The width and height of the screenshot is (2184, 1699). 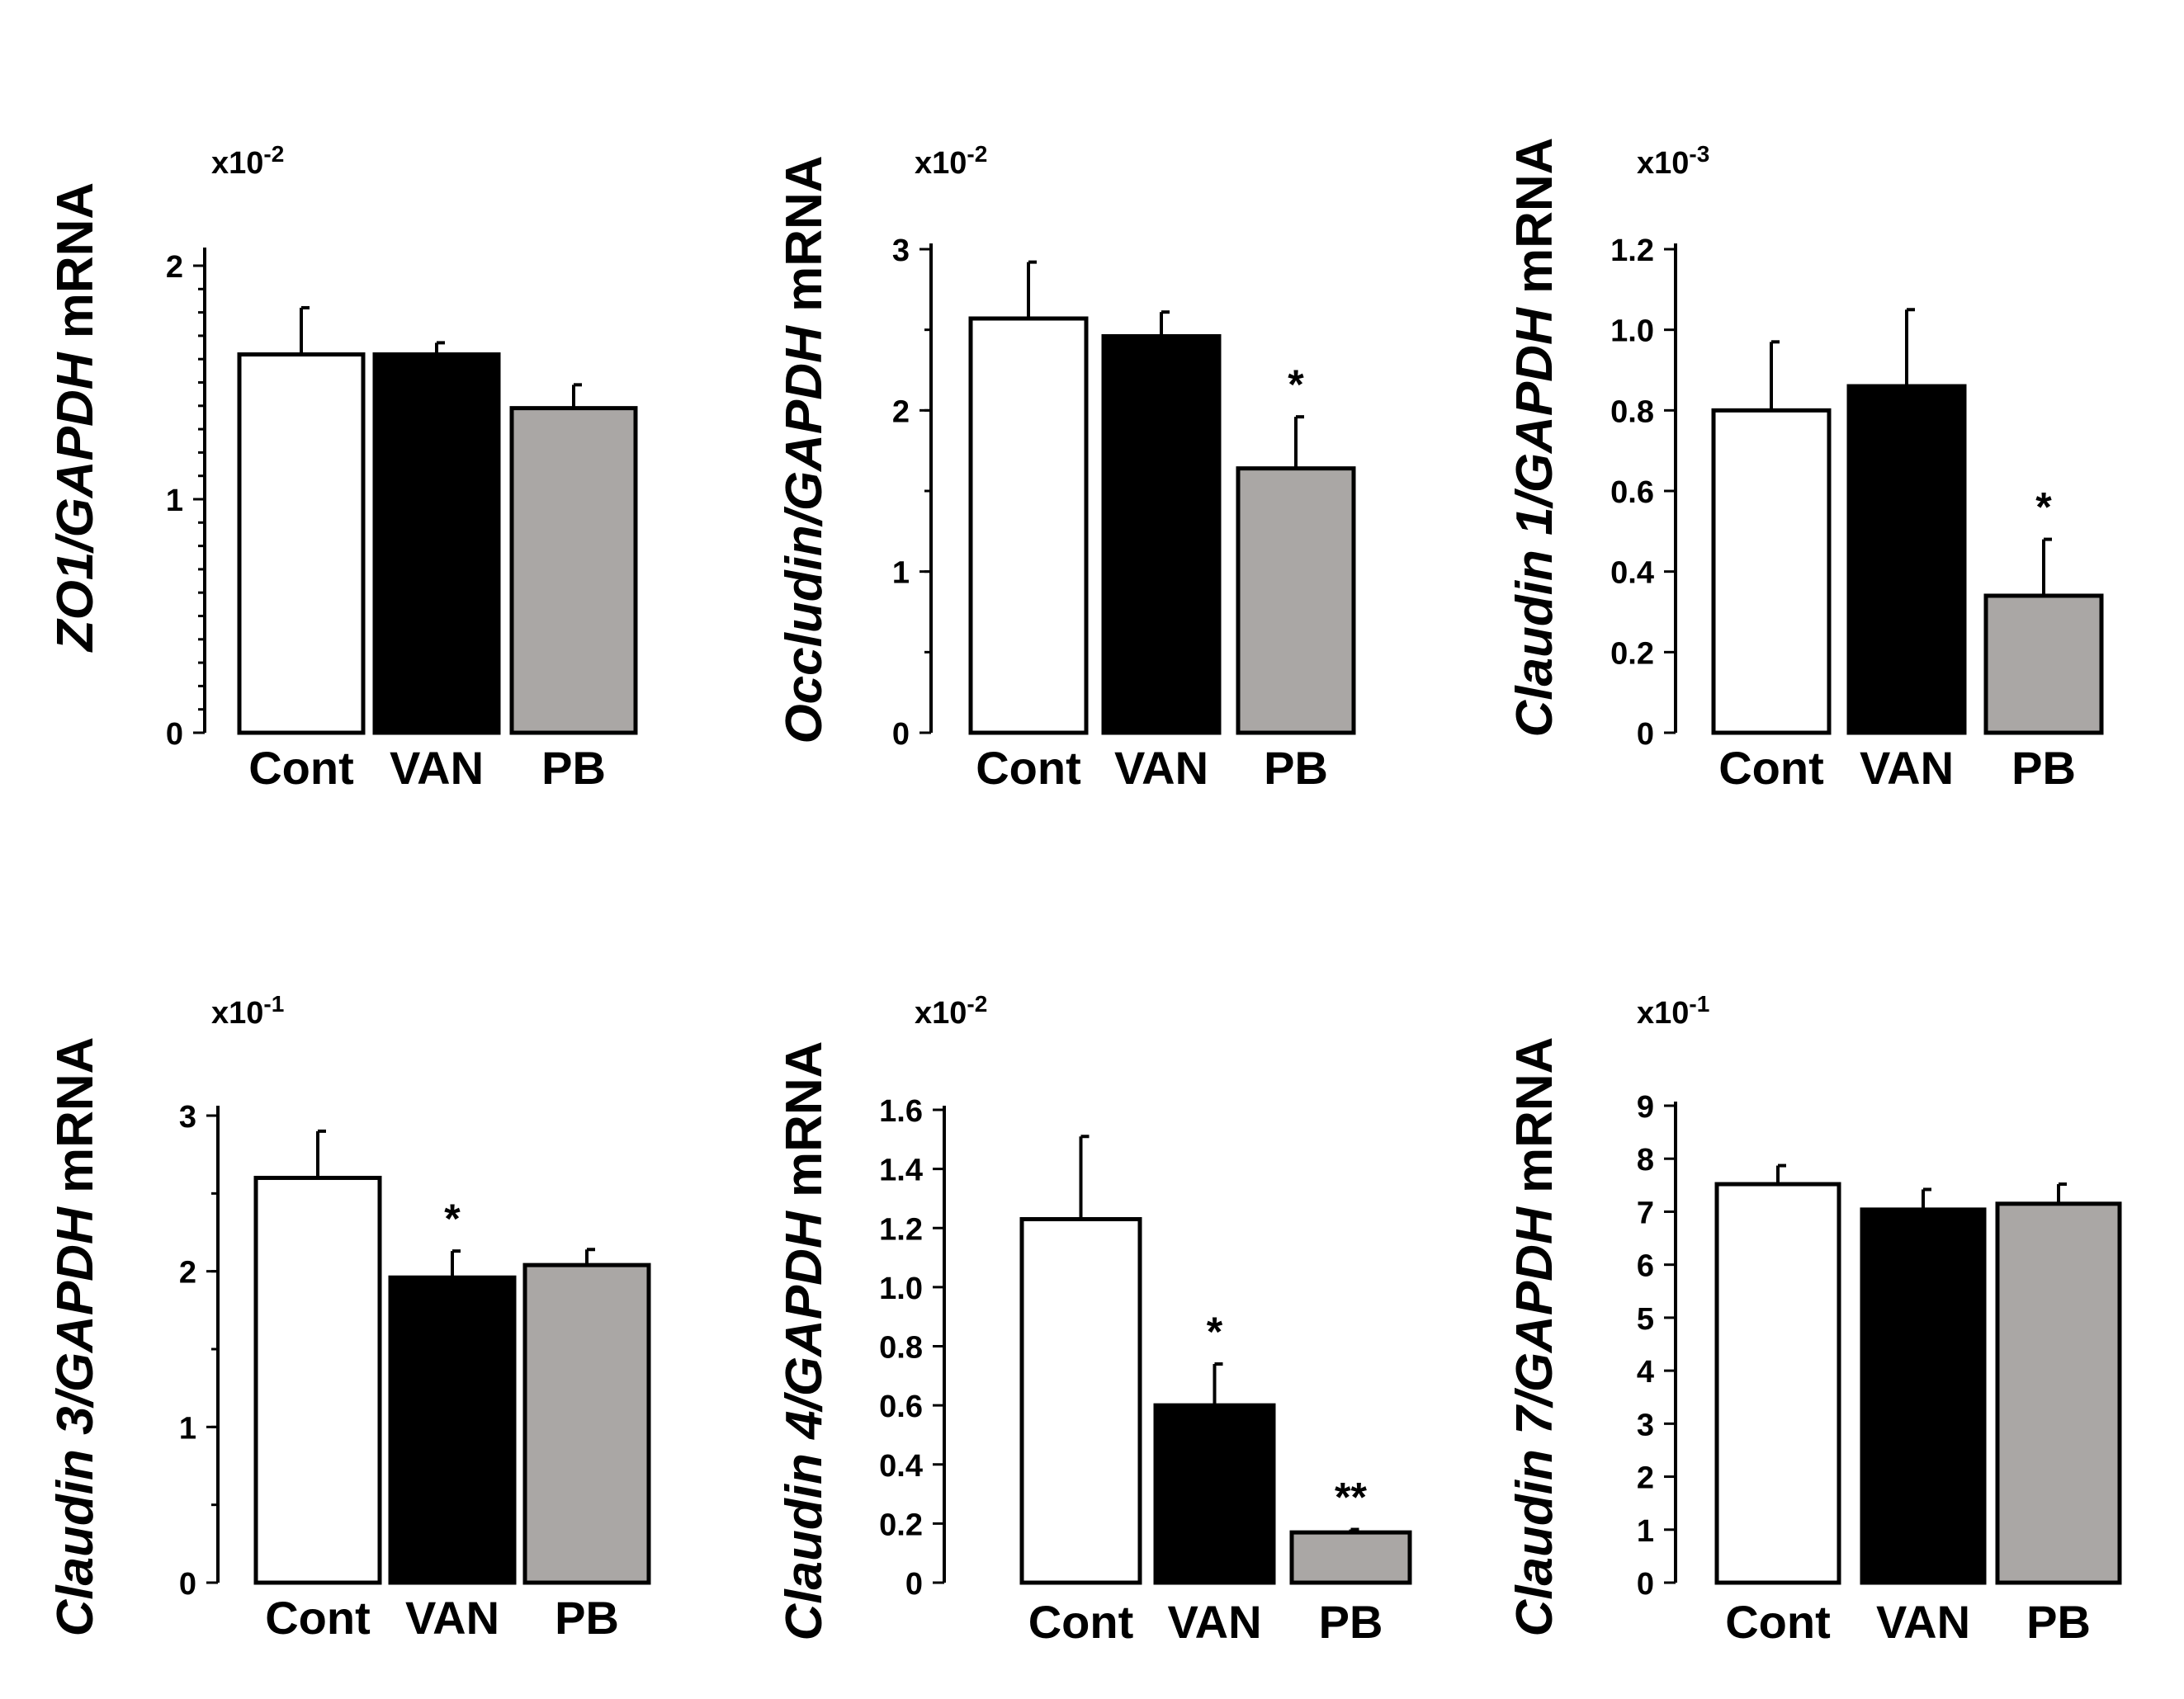 What do you see at coordinates (804, 449) in the screenshot?
I see `y-axis-title: Occludin/GAPDH mRNA` at bounding box center [804, 449].